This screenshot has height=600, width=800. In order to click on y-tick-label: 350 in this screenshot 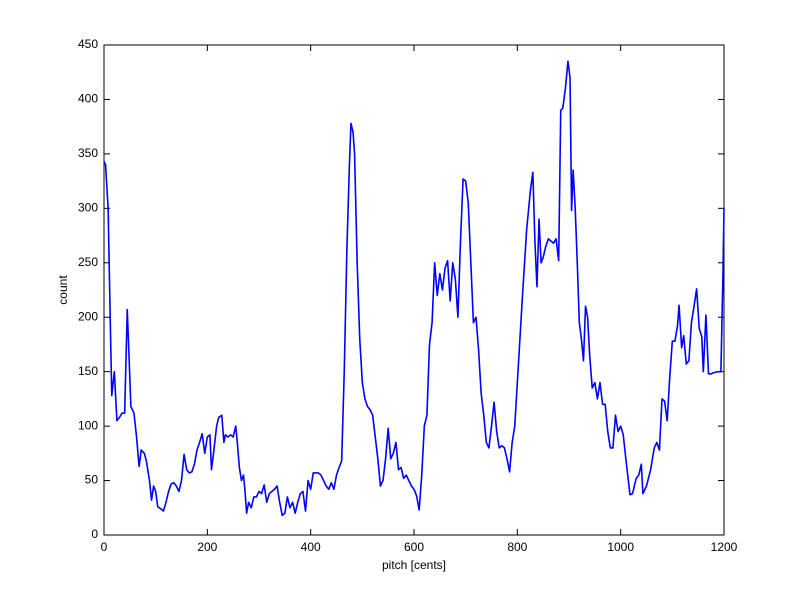, I will do `click(88, 153)`.